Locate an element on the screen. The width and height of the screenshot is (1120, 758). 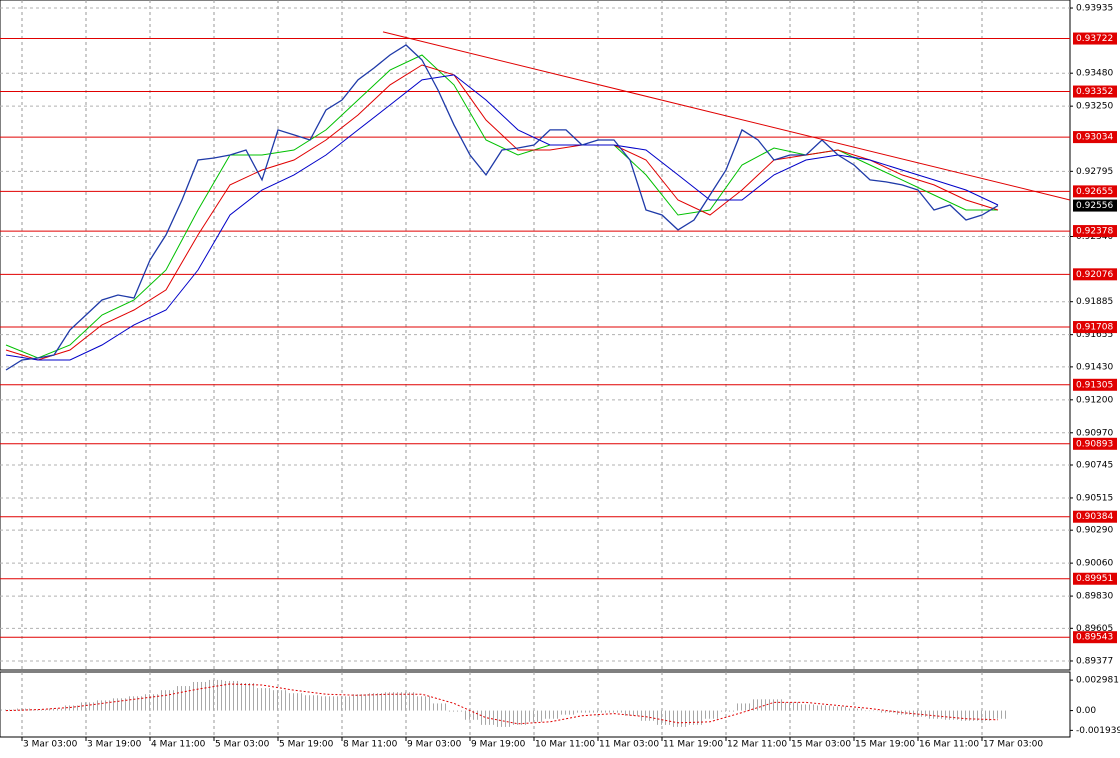
level-label: 0.89543 is located at coordinates (1094, 638).